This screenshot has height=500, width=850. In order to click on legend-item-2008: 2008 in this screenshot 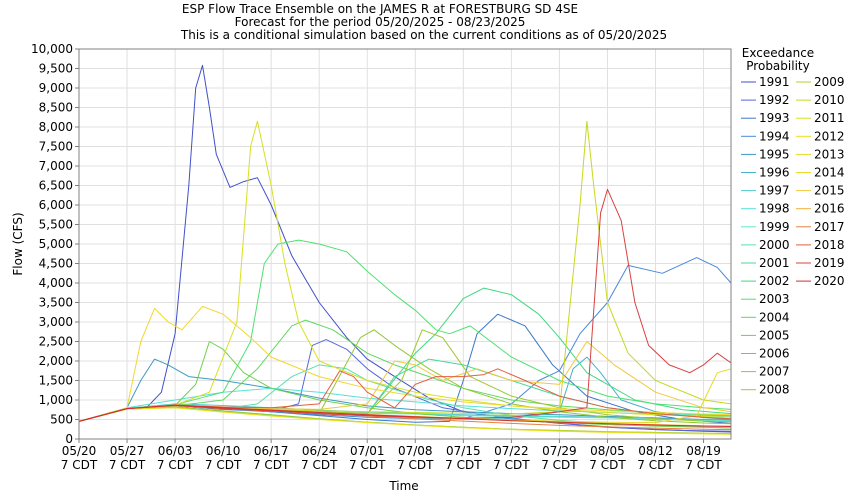, I will do `click(765, 390)`.